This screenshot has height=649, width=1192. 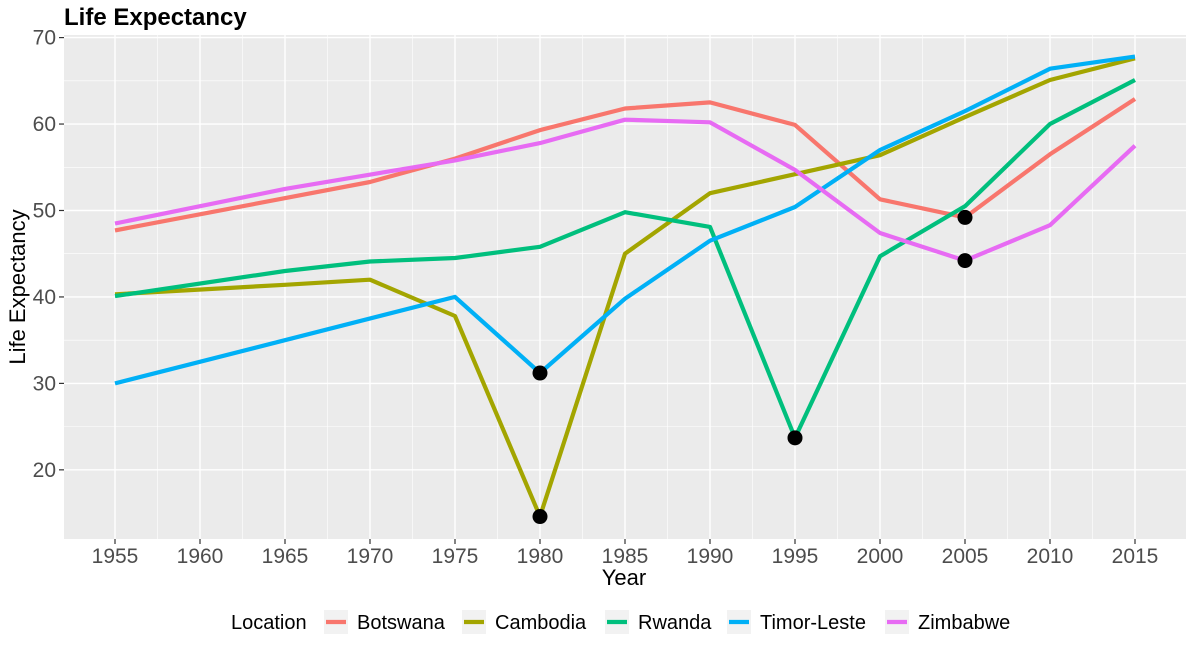 I want to click on x-tick-label: 1980, so click(x=540, y=556).